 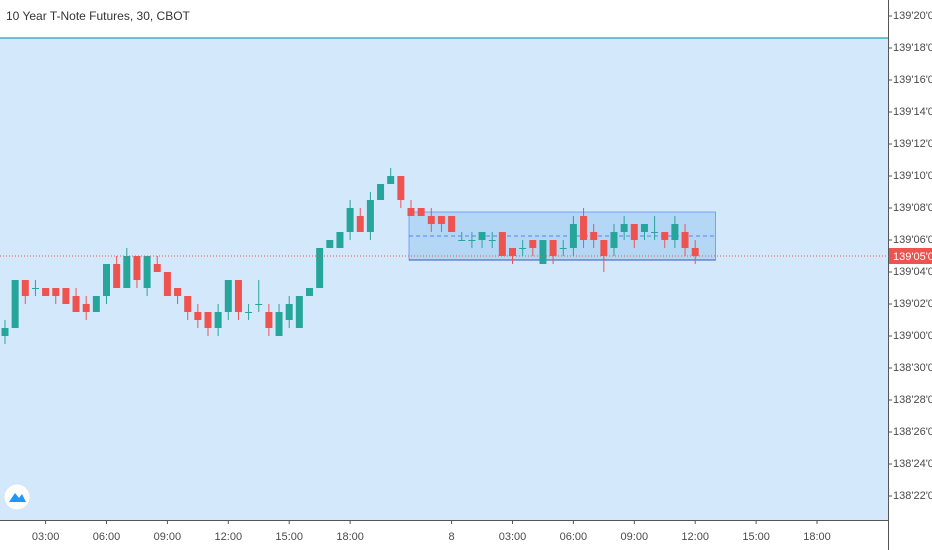 I want to click on y-tick-label: 138'22'0, so click(x=912, y=496).